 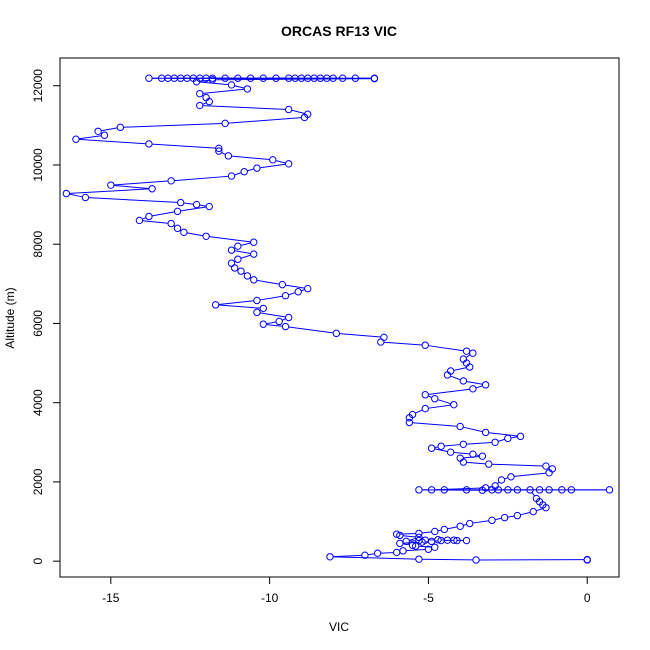 What do you see at coordinates (346, 590) in the screenshot?
I see `x-axis: -15 -10 -5 0` at bounding box center [346, 590].